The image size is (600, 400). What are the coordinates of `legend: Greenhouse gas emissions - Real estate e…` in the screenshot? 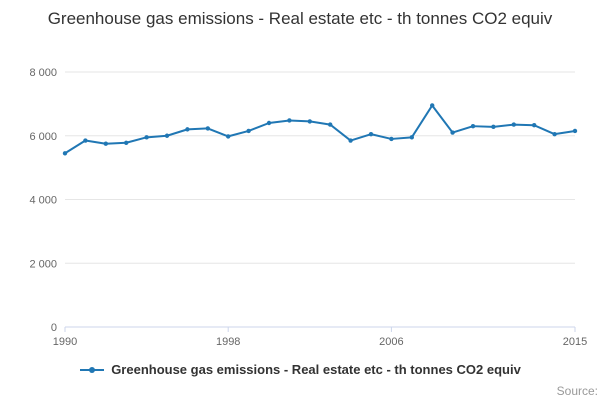 It's located at (300, 369).